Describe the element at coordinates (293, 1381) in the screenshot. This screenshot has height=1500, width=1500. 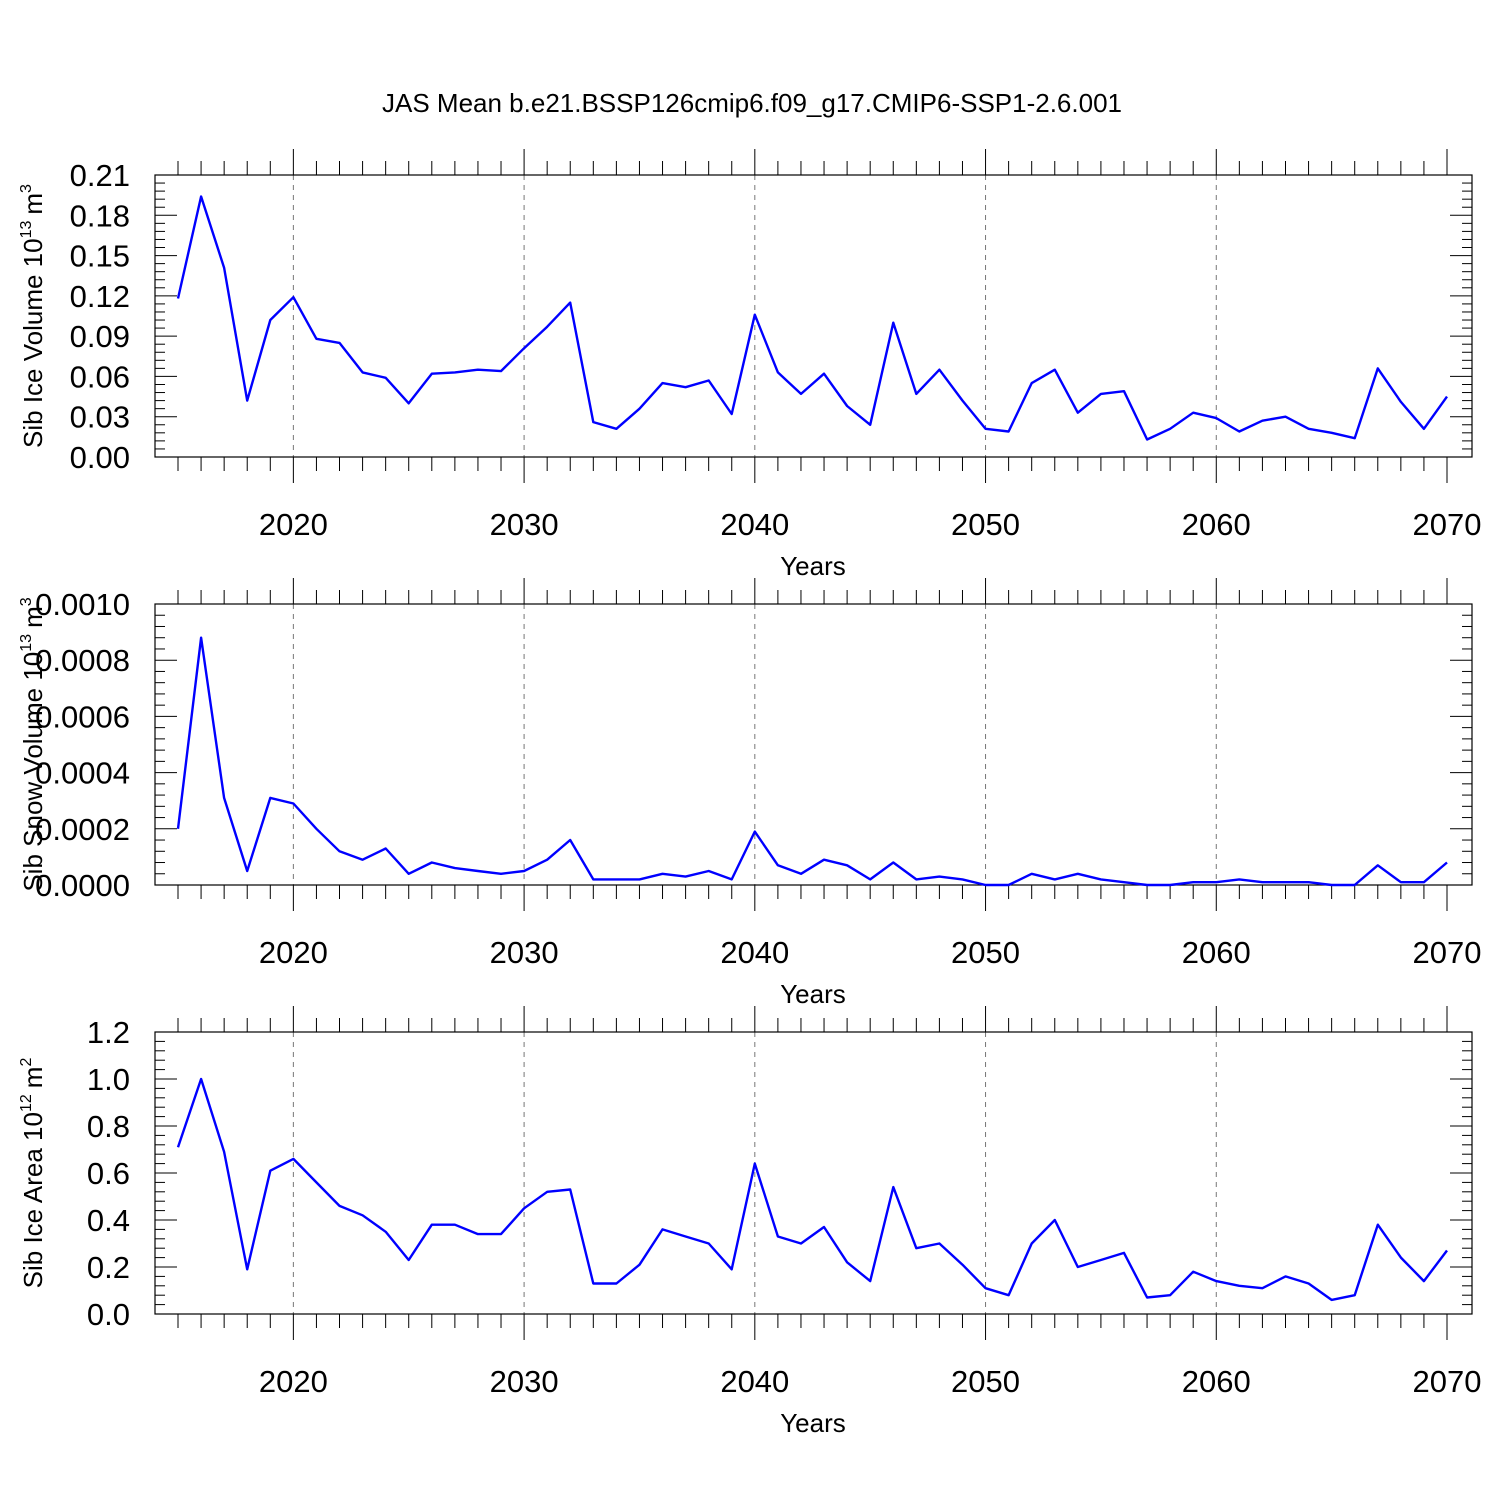
I see `ice-area-xtick-label: 2020` at that location.